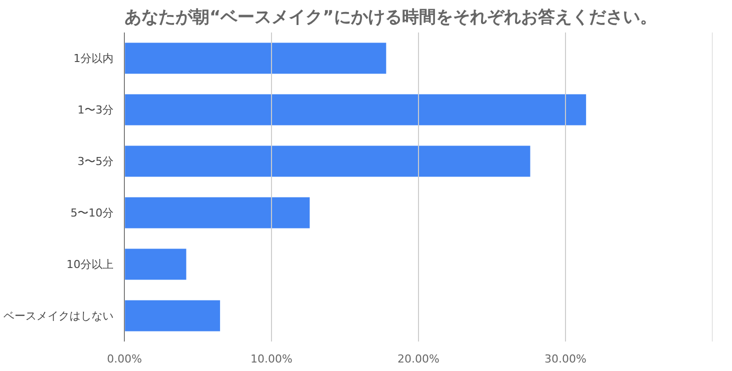 The width and height of the screenshot is (732, 371). What do you see at coordinates (565, 359) in the screenshot?
I see `x-tick-label: 30.00%` at bounding box center [565, 359].